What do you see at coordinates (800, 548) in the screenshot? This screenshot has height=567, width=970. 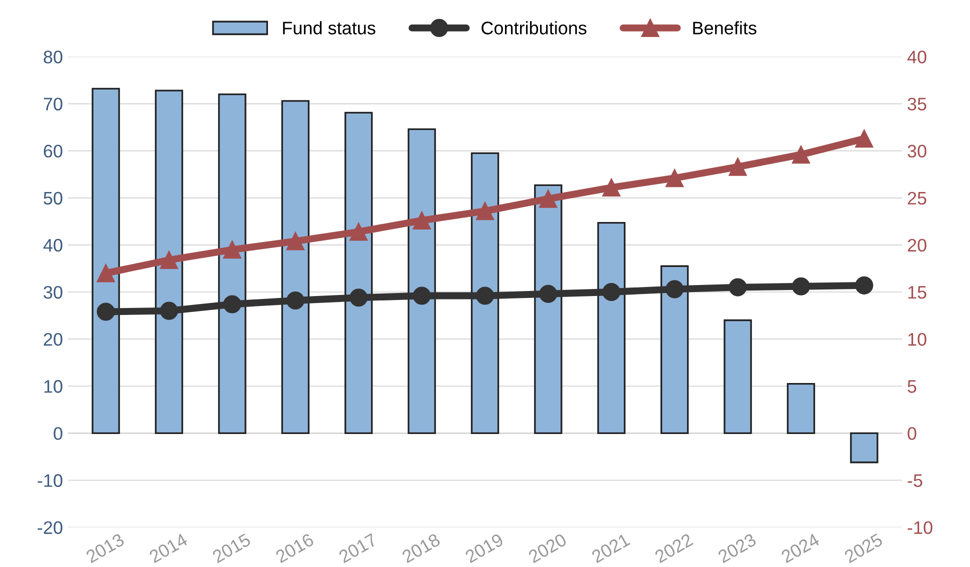 I see `x-tick-label: 2024` at bounding box center [800, 548].